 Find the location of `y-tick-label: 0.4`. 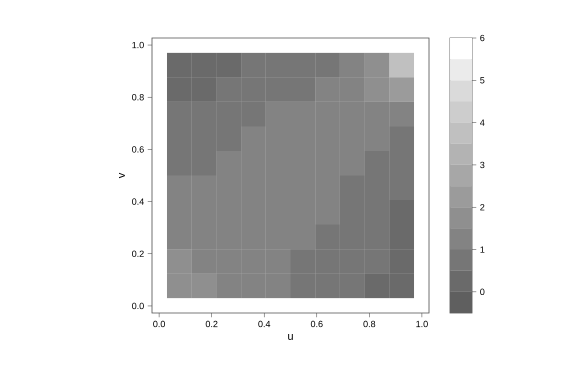

y-tick-label: 0.4 is located at coordinates (138, 201).